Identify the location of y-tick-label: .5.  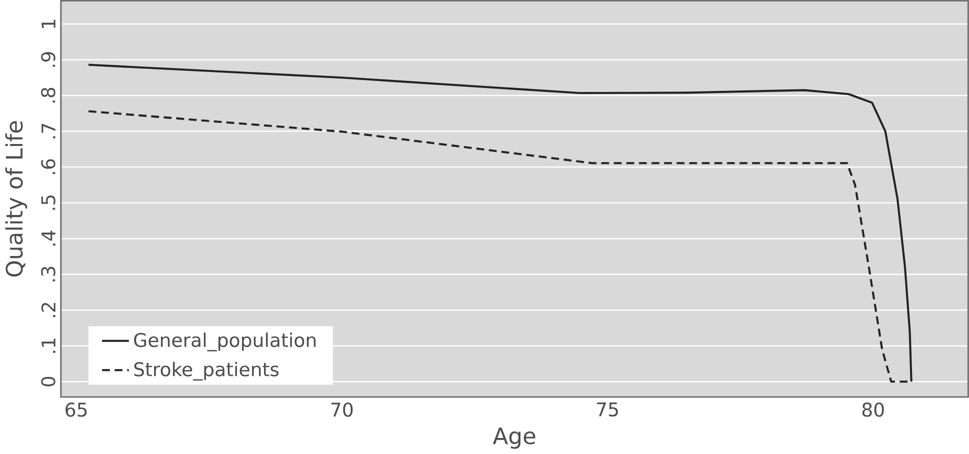
(48, 202).